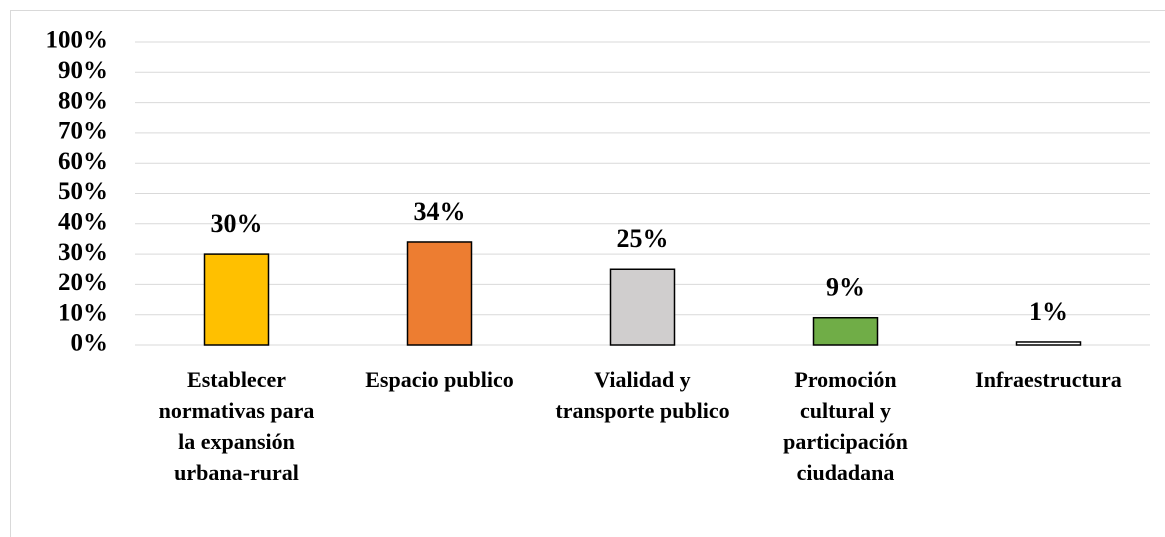 The width and height of the screenshot is (1165, 537). Describe the element at coordinates (237, 223) in the screenshot. I see `data-label: 30%` at that location.